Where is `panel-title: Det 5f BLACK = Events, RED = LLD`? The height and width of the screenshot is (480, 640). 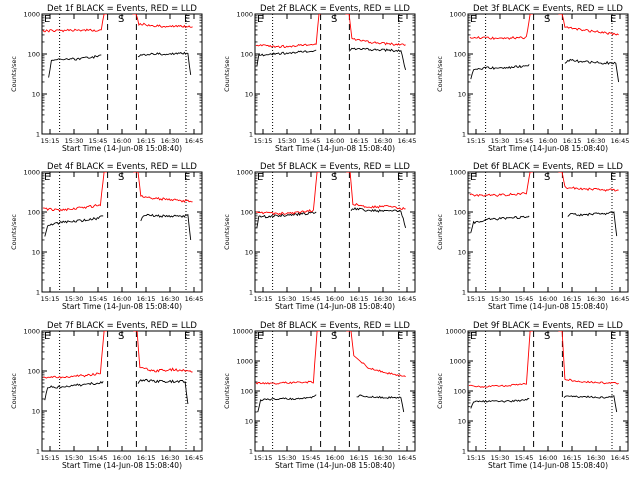
panel-title: Det 5f BLACK = Events, RED = LLD is located at coordinates (335, 167).